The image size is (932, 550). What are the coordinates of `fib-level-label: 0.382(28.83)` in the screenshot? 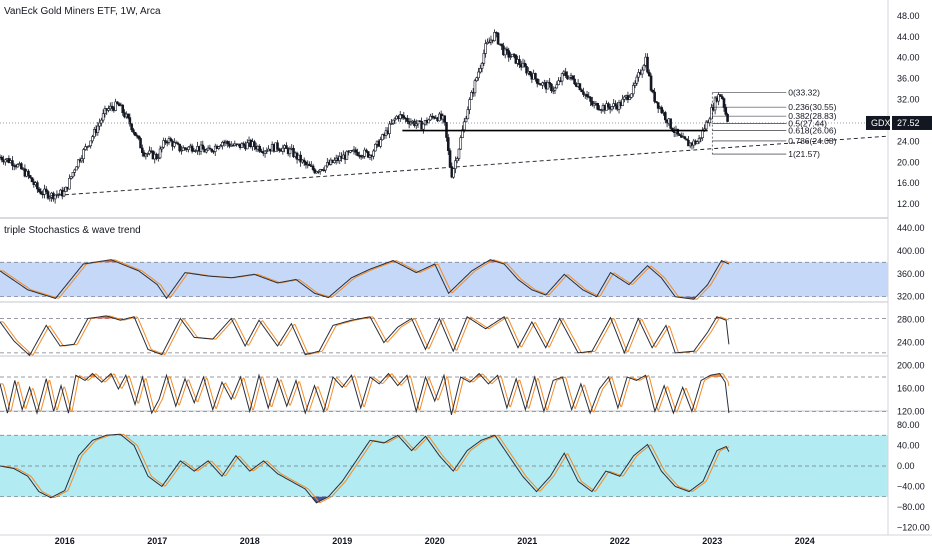 It's located at (812, 116).